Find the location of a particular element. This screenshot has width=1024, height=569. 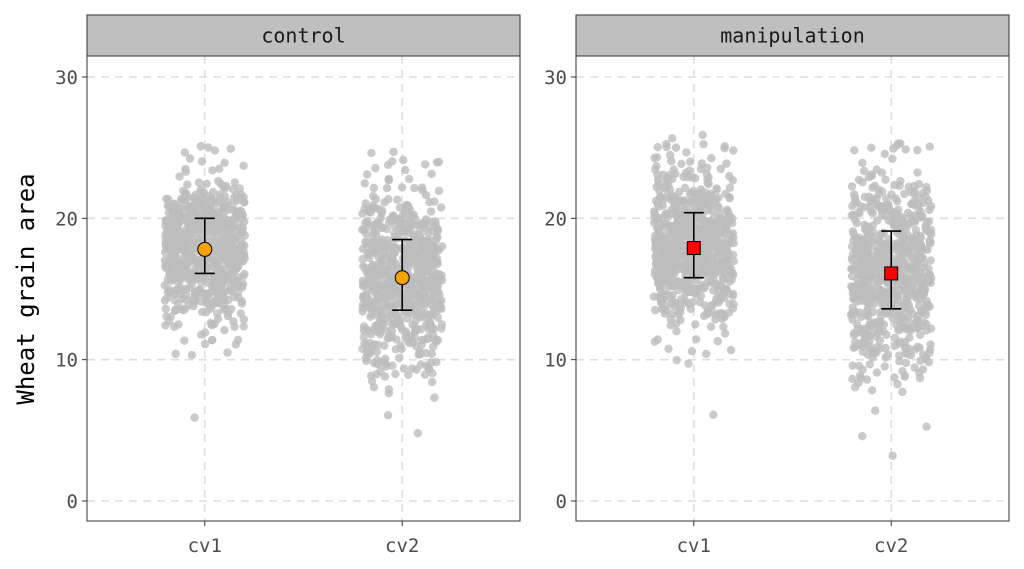

x-tick-label: cv1 is located at coordinates (205, 546).